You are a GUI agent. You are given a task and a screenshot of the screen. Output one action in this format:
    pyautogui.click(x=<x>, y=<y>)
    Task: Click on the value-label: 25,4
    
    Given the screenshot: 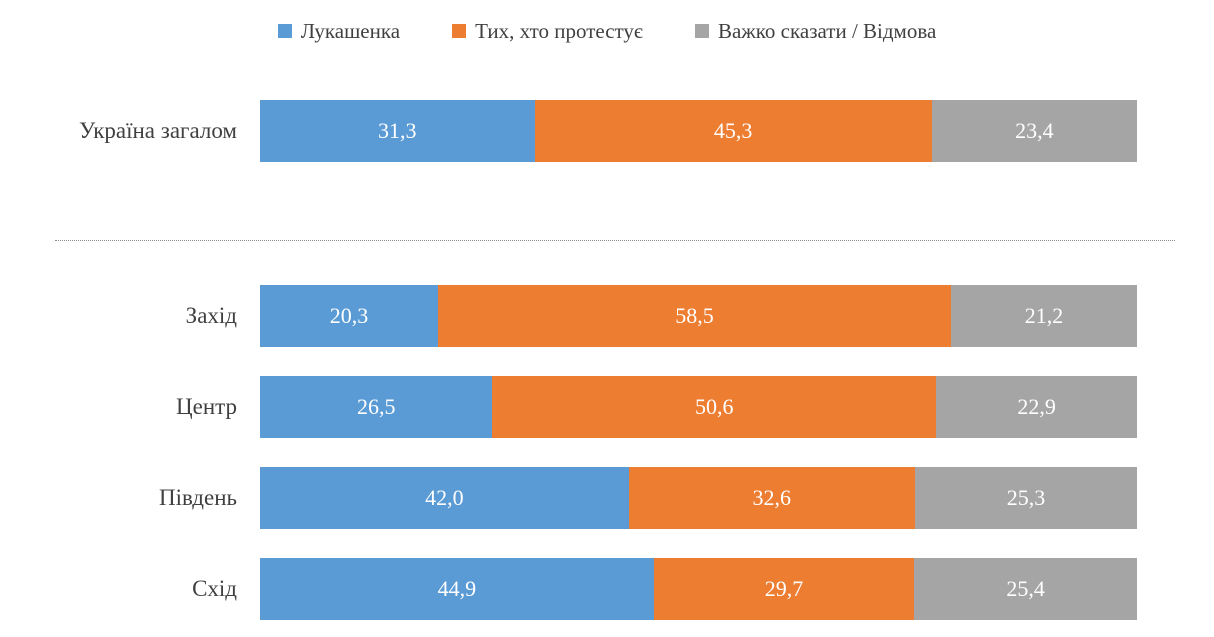 What is the action you would take?
    pyautogui.click(x=1025, y=588)
    